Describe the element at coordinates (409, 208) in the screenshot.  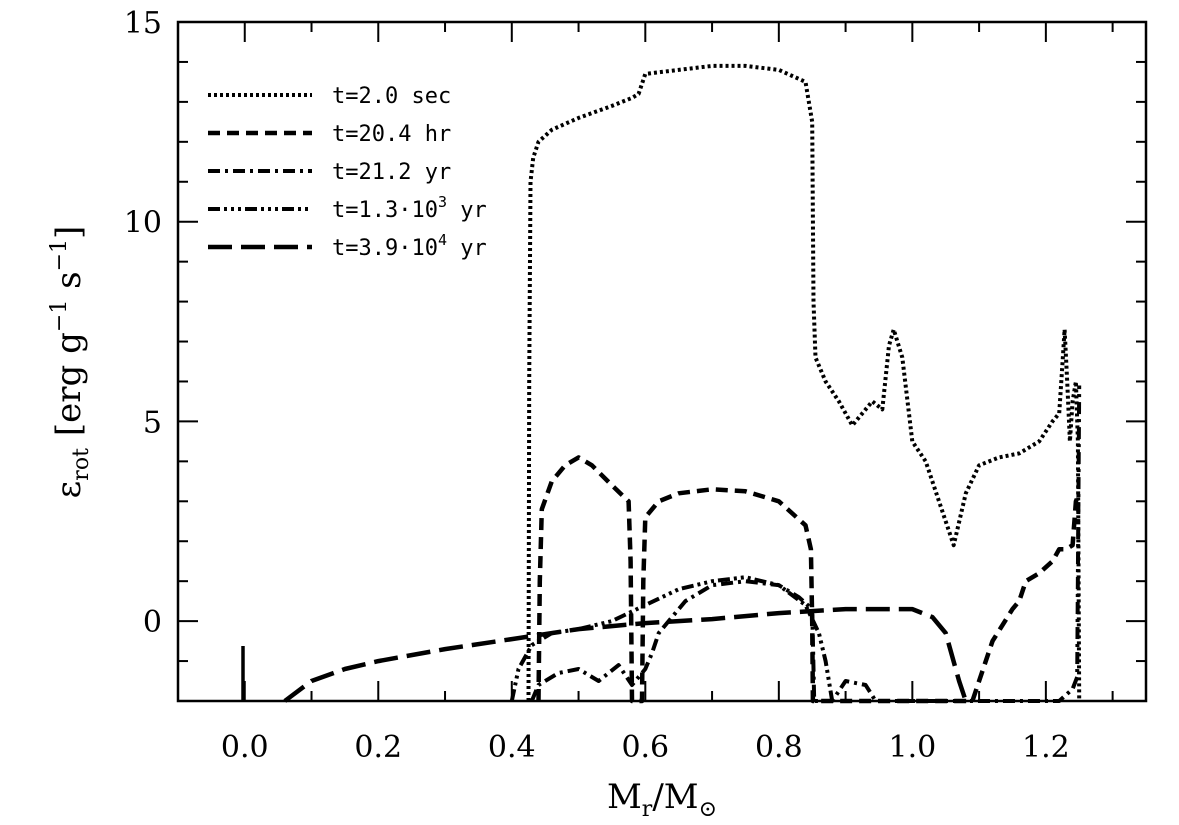
I see `legend-label-4: t=1.3·103 yr` at that location.